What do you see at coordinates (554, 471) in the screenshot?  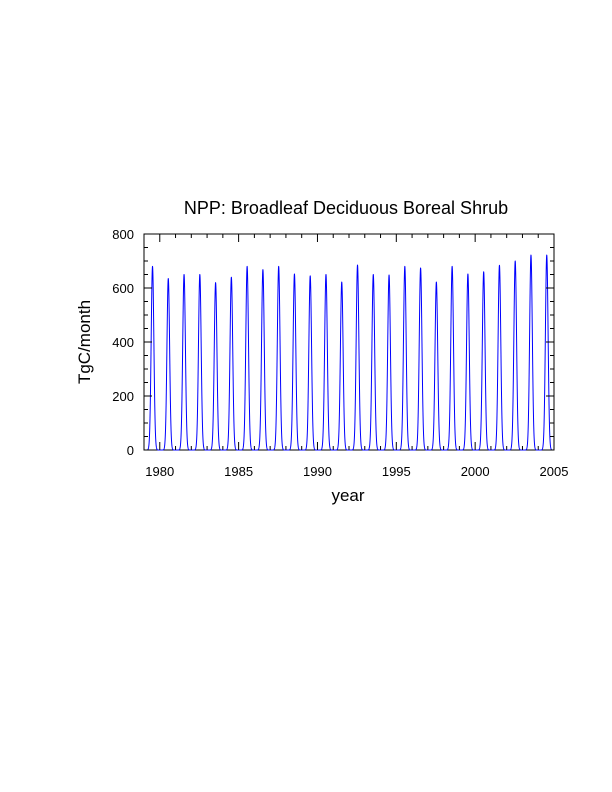 I see `x-tick-label: 2005` at bounding box center [554, 471].